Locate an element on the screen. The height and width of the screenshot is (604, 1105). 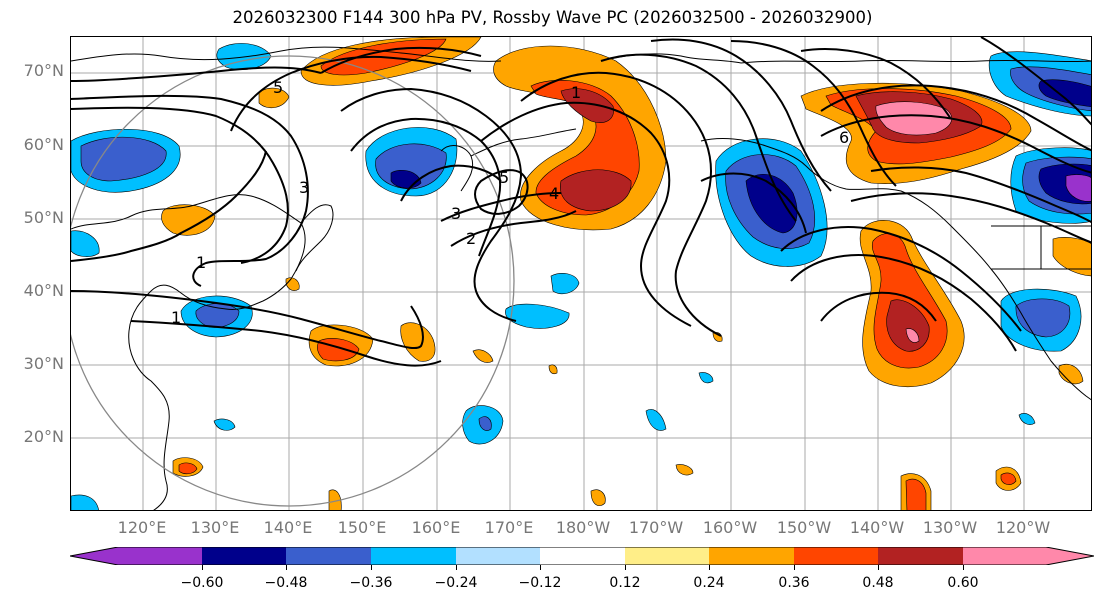
lat-label-30: 30°N is located at coordinates (43, 363).